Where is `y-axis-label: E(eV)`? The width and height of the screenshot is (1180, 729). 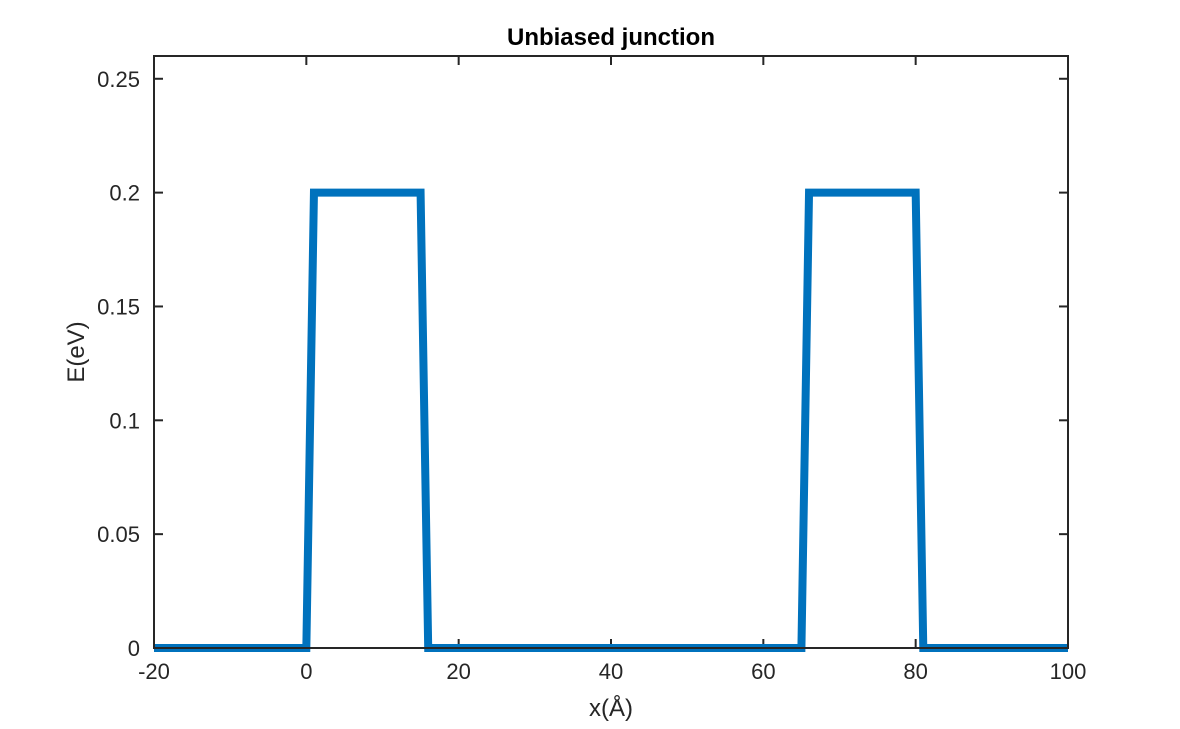
y-axis-label: E(eV) is located at coordinates (76, 351).